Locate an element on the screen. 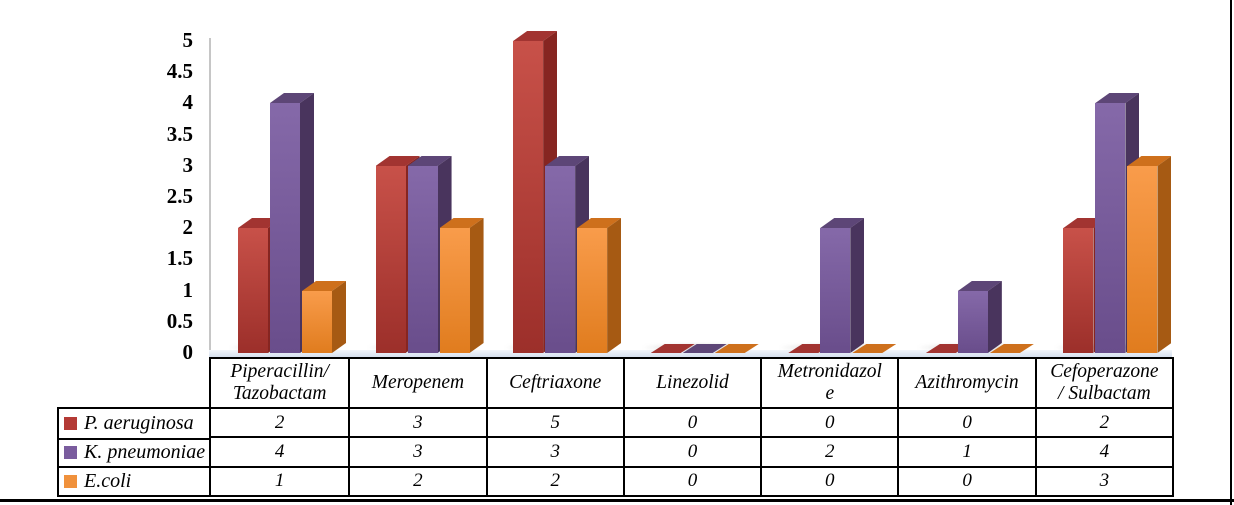 Image resolution: width=1234 pixels, height=505 pixels. figure-right-border is located at coordinates (1231, 252).